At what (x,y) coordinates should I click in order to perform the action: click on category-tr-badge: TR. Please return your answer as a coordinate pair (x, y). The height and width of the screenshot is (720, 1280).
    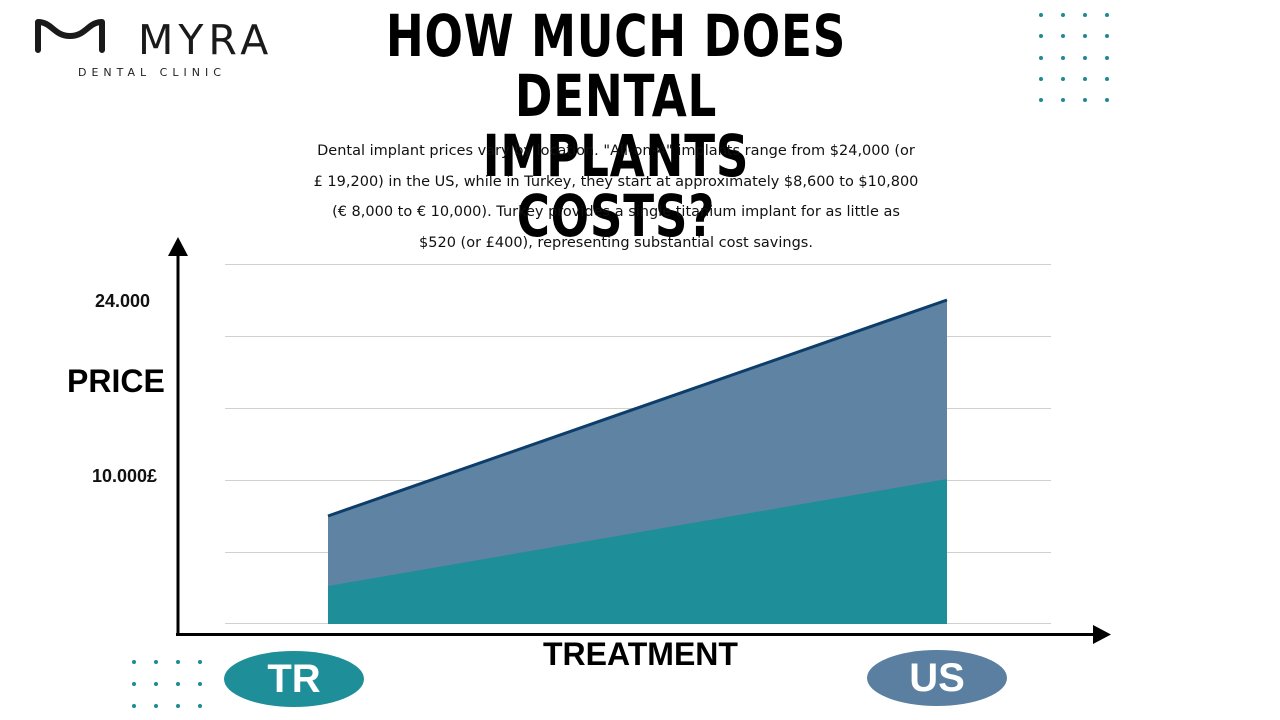
    Looking at the image, I should click on (294, 679).